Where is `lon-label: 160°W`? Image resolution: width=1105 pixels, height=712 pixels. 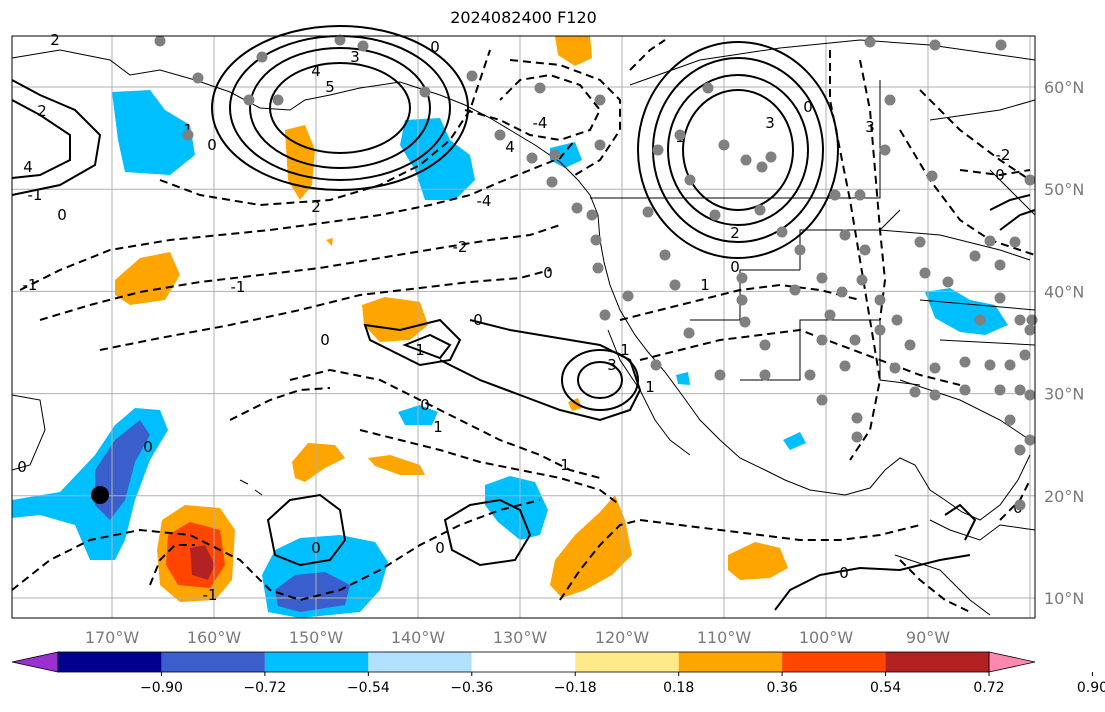 lon-label: 160°W is located at coordinates (214, 637).